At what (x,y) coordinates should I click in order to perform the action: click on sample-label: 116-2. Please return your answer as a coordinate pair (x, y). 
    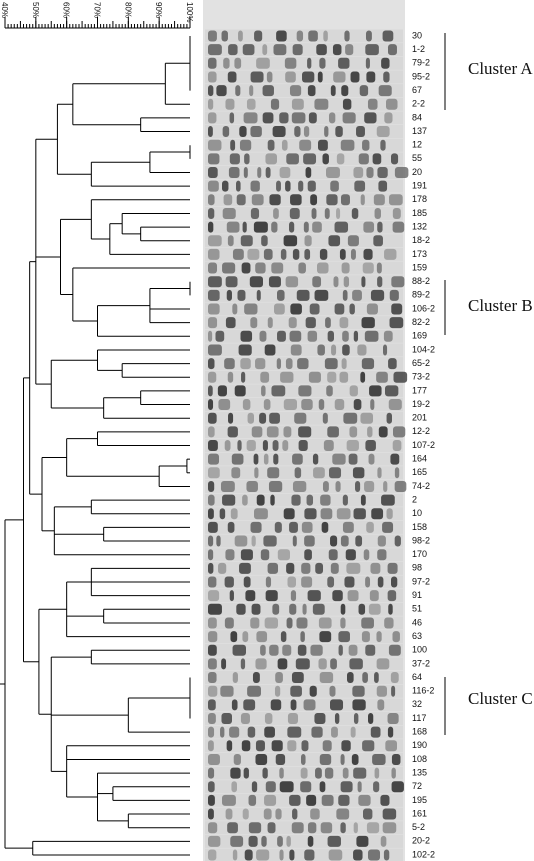
    Looking at the image, I should click on (423, 691).